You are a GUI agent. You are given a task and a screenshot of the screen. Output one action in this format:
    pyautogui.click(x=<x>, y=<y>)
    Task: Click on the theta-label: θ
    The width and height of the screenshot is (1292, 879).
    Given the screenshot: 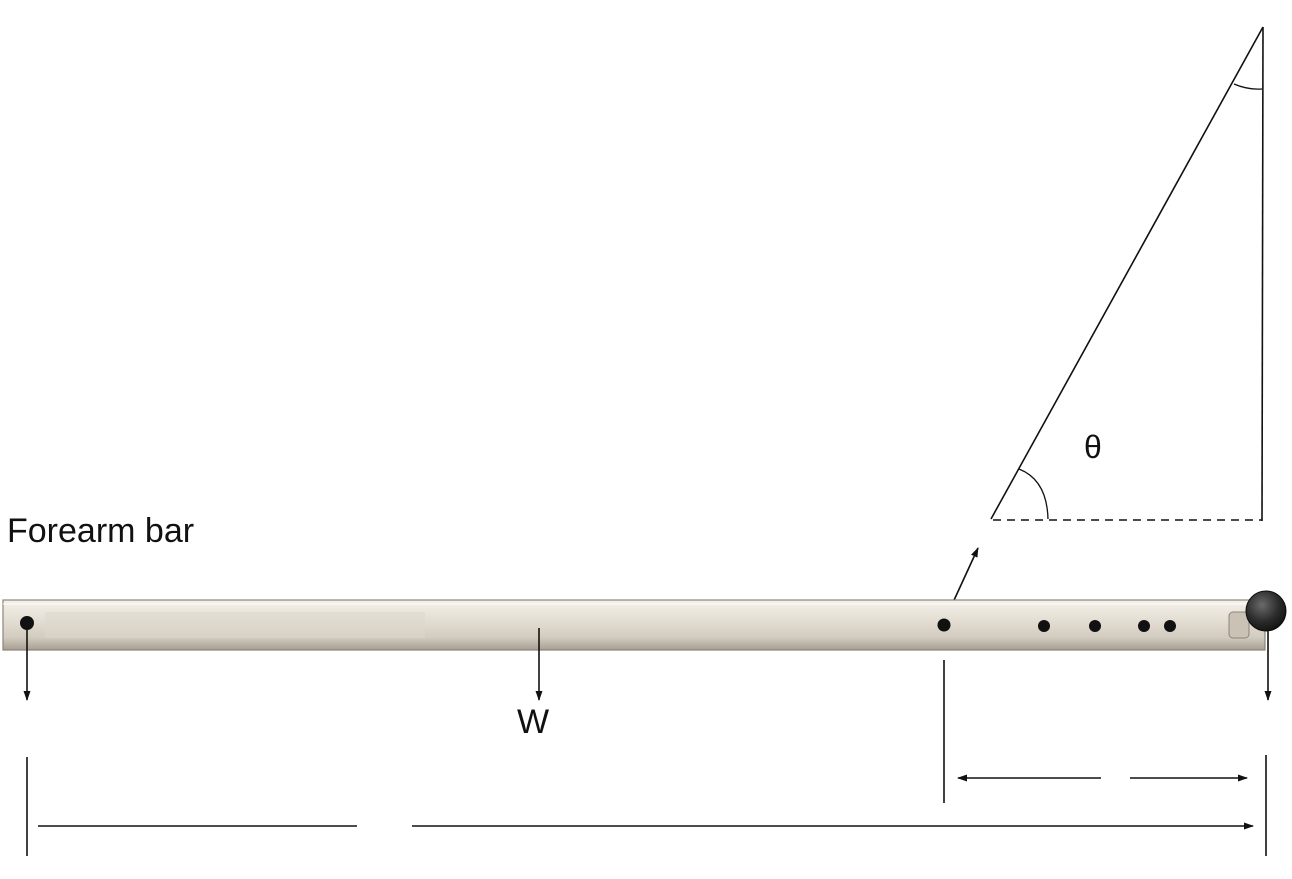 What is the action you would take?
    pyautogui.click(x=1093, y=447)
    